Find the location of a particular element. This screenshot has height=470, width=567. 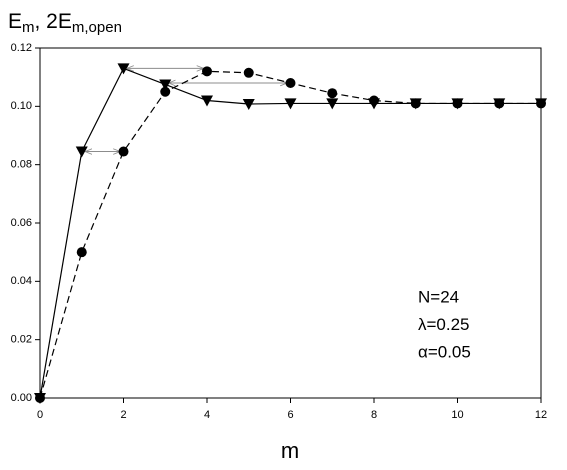

x-tick-label: 2 is located at coordinates (123, 415).